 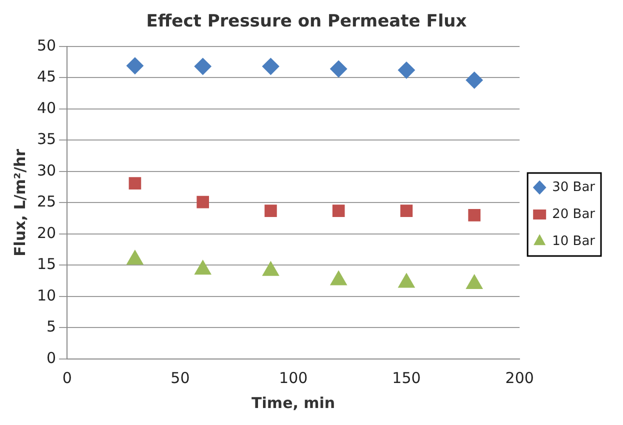 I want to click on y-tick-label: 30, so click(x=46, y=170).